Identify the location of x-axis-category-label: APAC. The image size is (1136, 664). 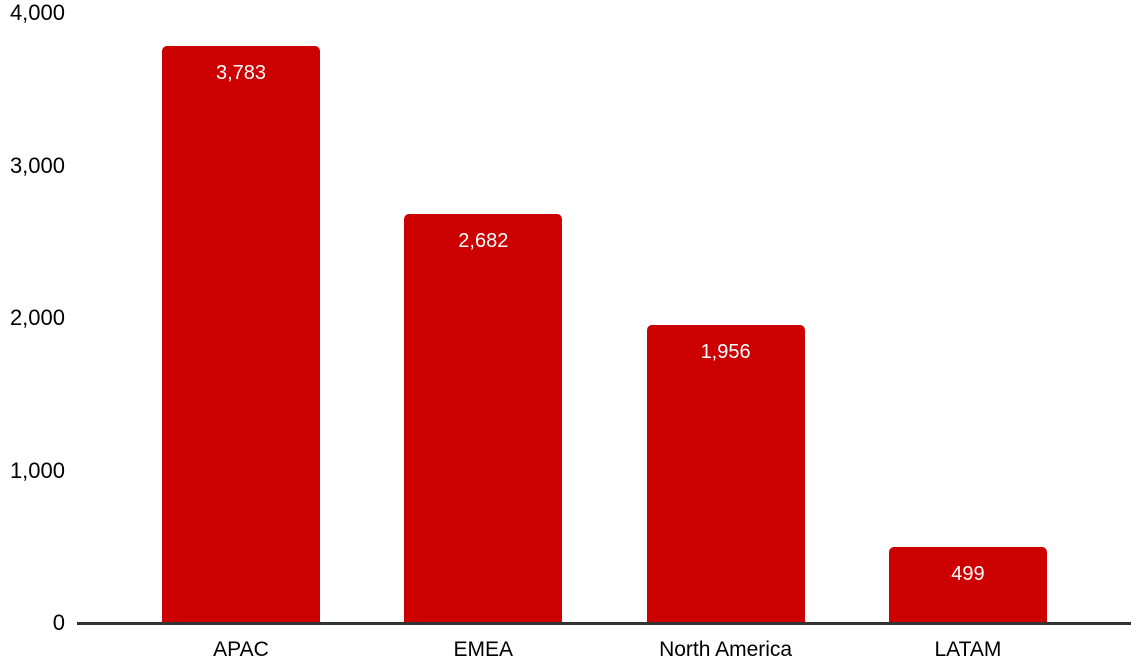
(241, 649).